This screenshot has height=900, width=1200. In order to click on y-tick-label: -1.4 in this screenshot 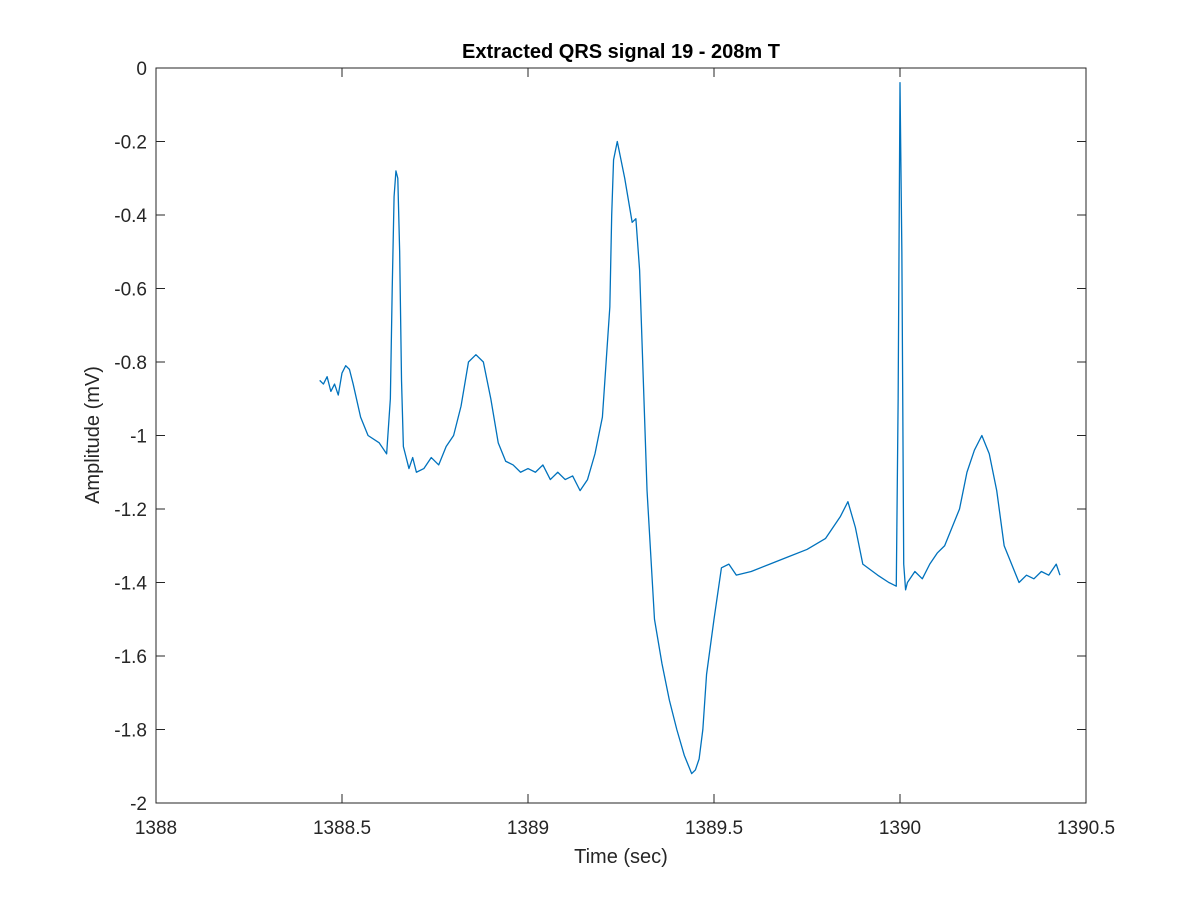, I will do `click(130, 584)`.